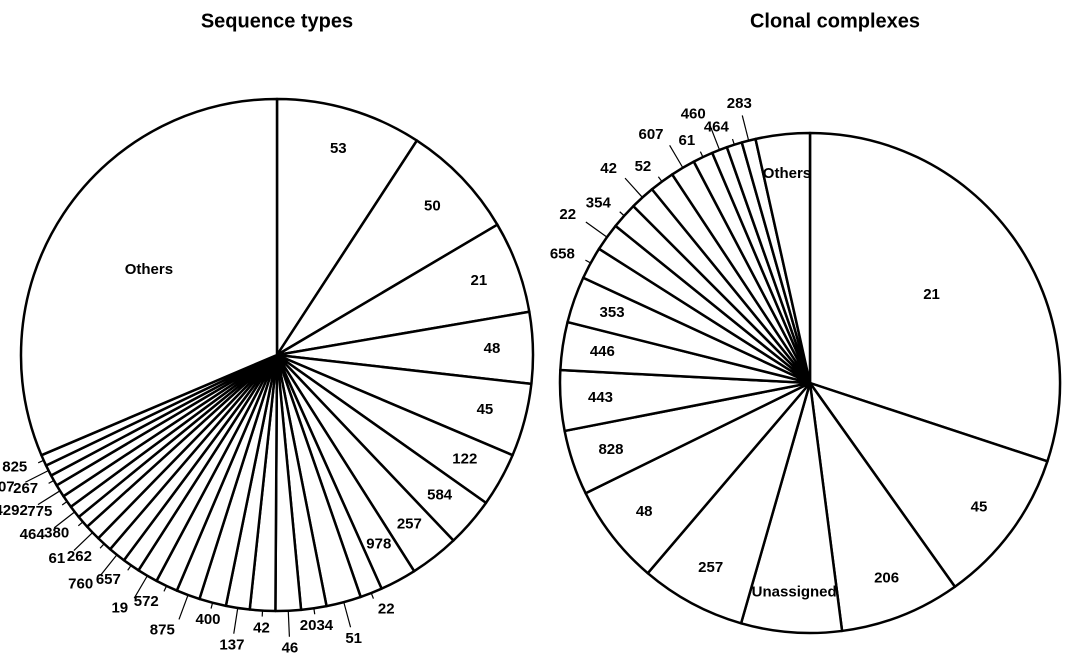  What do you see at coordinates (562, 253) in the screenshot?
I see `slice-label: 658` at bounding box center [562, 253].